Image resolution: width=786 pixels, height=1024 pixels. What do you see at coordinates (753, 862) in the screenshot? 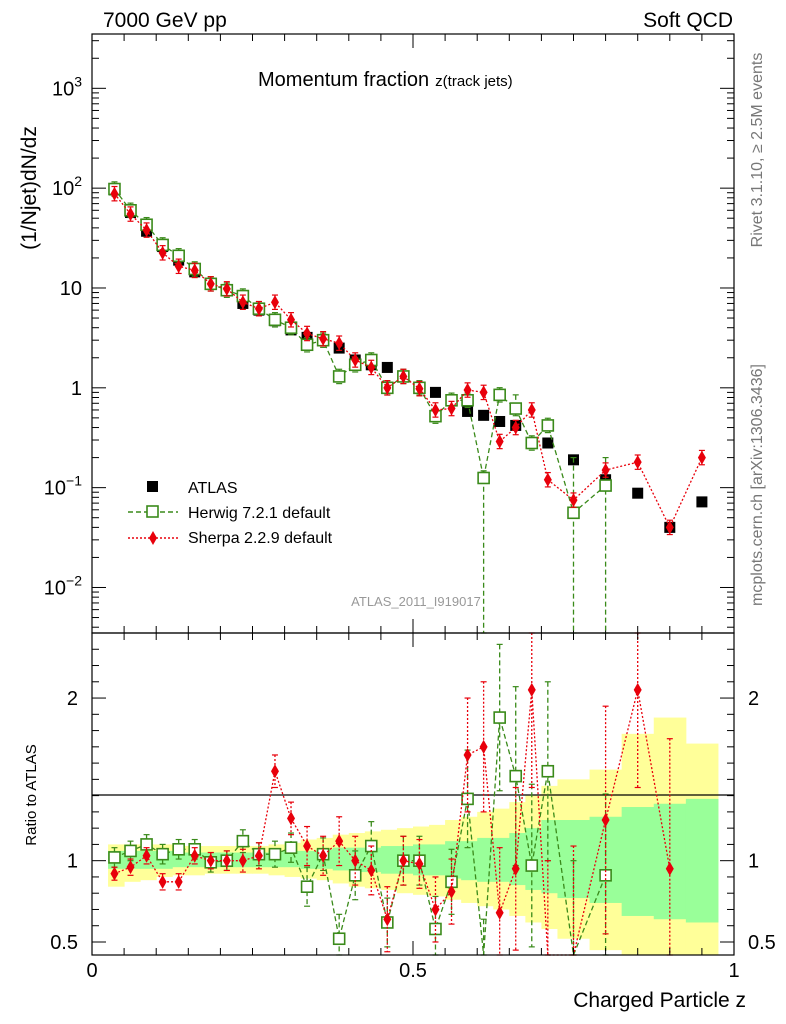
I see `ratio-y-tick-label-right: 1` at bounding box center [753, 862].